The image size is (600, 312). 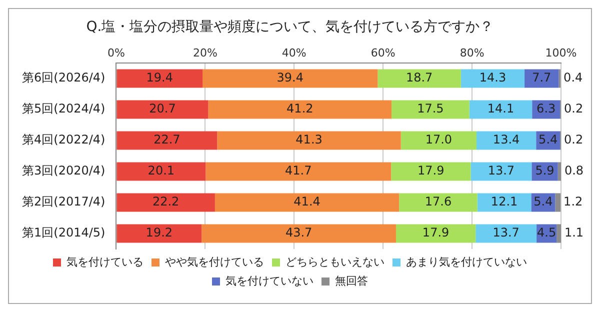 I want to click on data-label: 14.1, so click(x=500, y=109).